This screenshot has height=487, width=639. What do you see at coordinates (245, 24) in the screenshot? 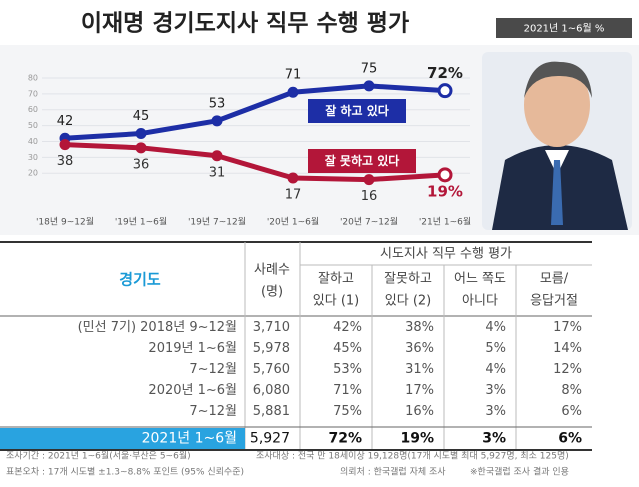
I see `chart-title: 이재명 경기도지사 직무 수행 평가` at bounding box center [245, 24].